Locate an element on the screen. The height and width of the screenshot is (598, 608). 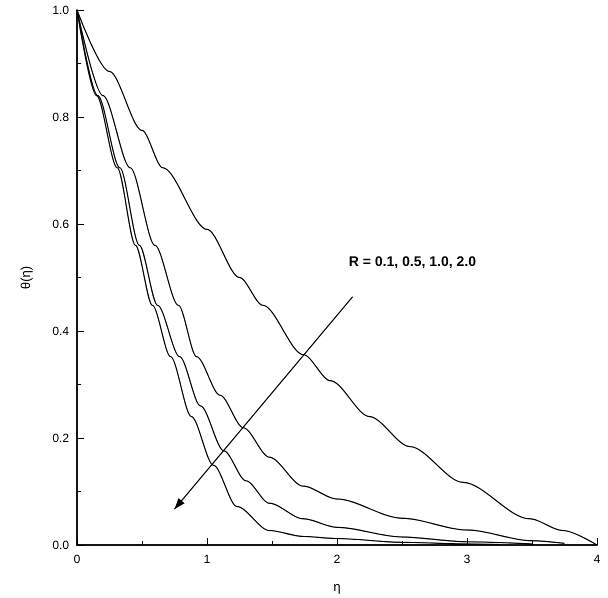
x-tick-label: 1 is located at coordinates (207, 559).